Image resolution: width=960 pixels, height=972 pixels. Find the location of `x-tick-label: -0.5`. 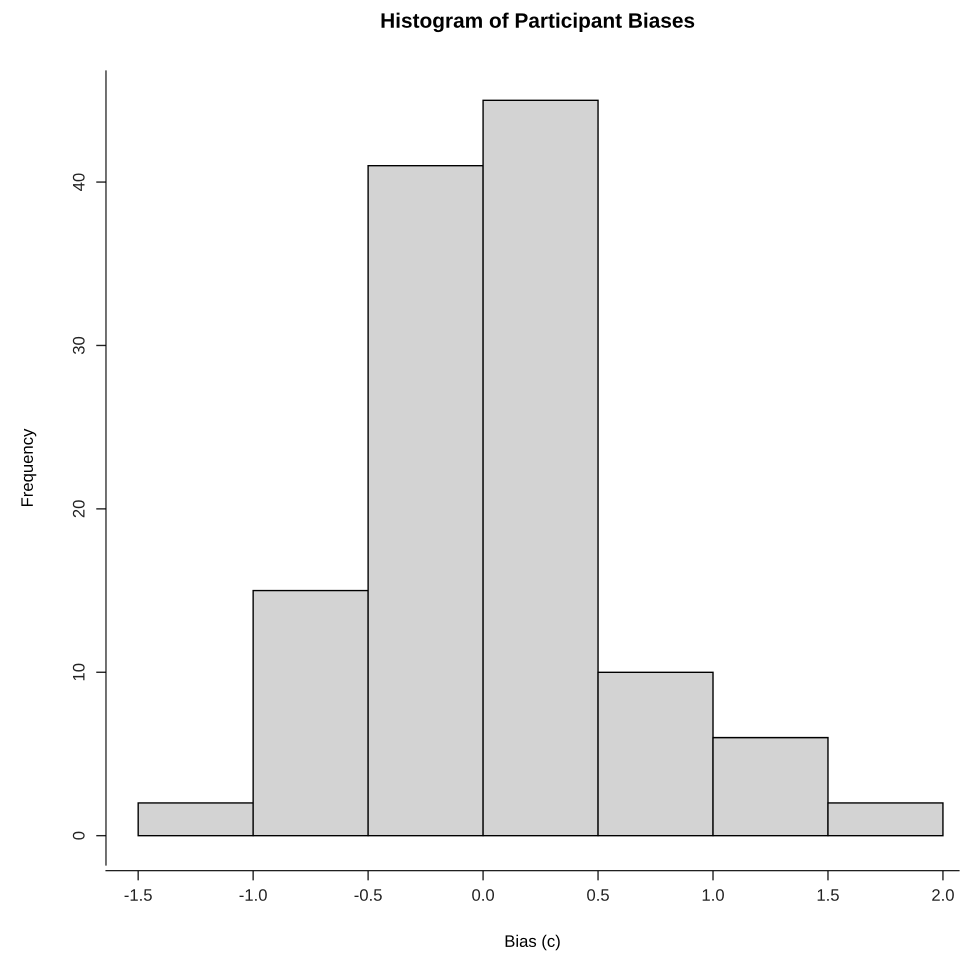

x-tick-label: -0.5 is located at coordinates (368, 895).